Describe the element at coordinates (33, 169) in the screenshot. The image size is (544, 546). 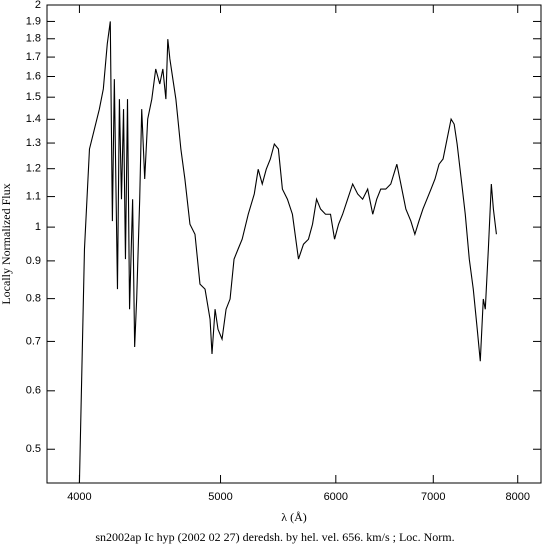
I see `y-tick-label: 1.2` at that location.